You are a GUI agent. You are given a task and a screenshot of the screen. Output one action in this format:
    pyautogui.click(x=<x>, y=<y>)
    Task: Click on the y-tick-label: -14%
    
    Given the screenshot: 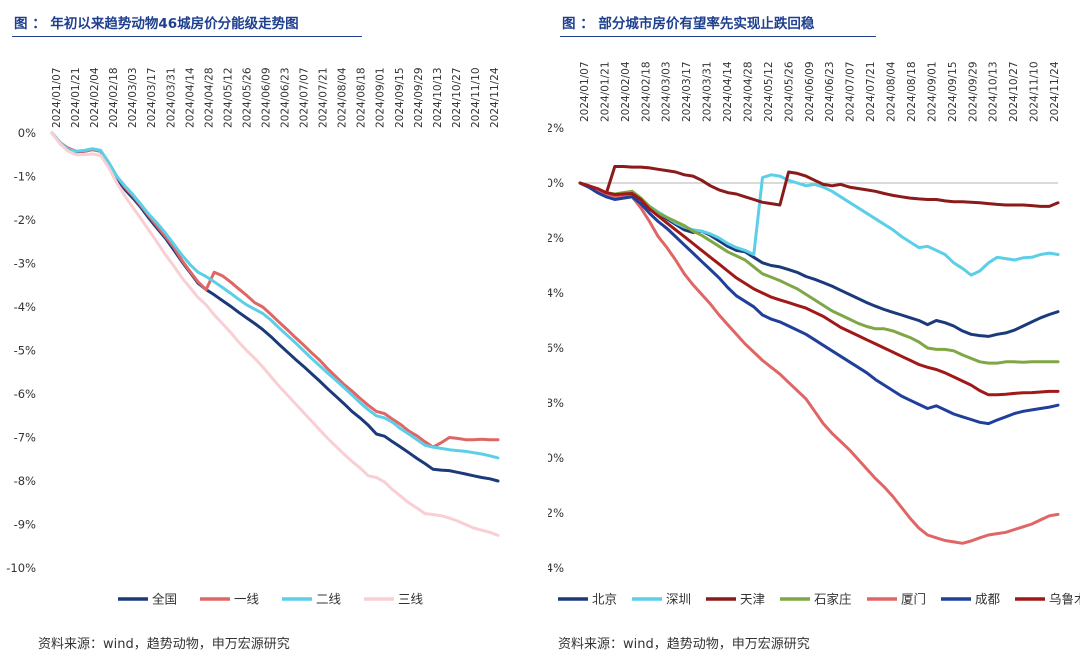 What is the action you would take?
    pyautogui.click(x=556, y=568)
    